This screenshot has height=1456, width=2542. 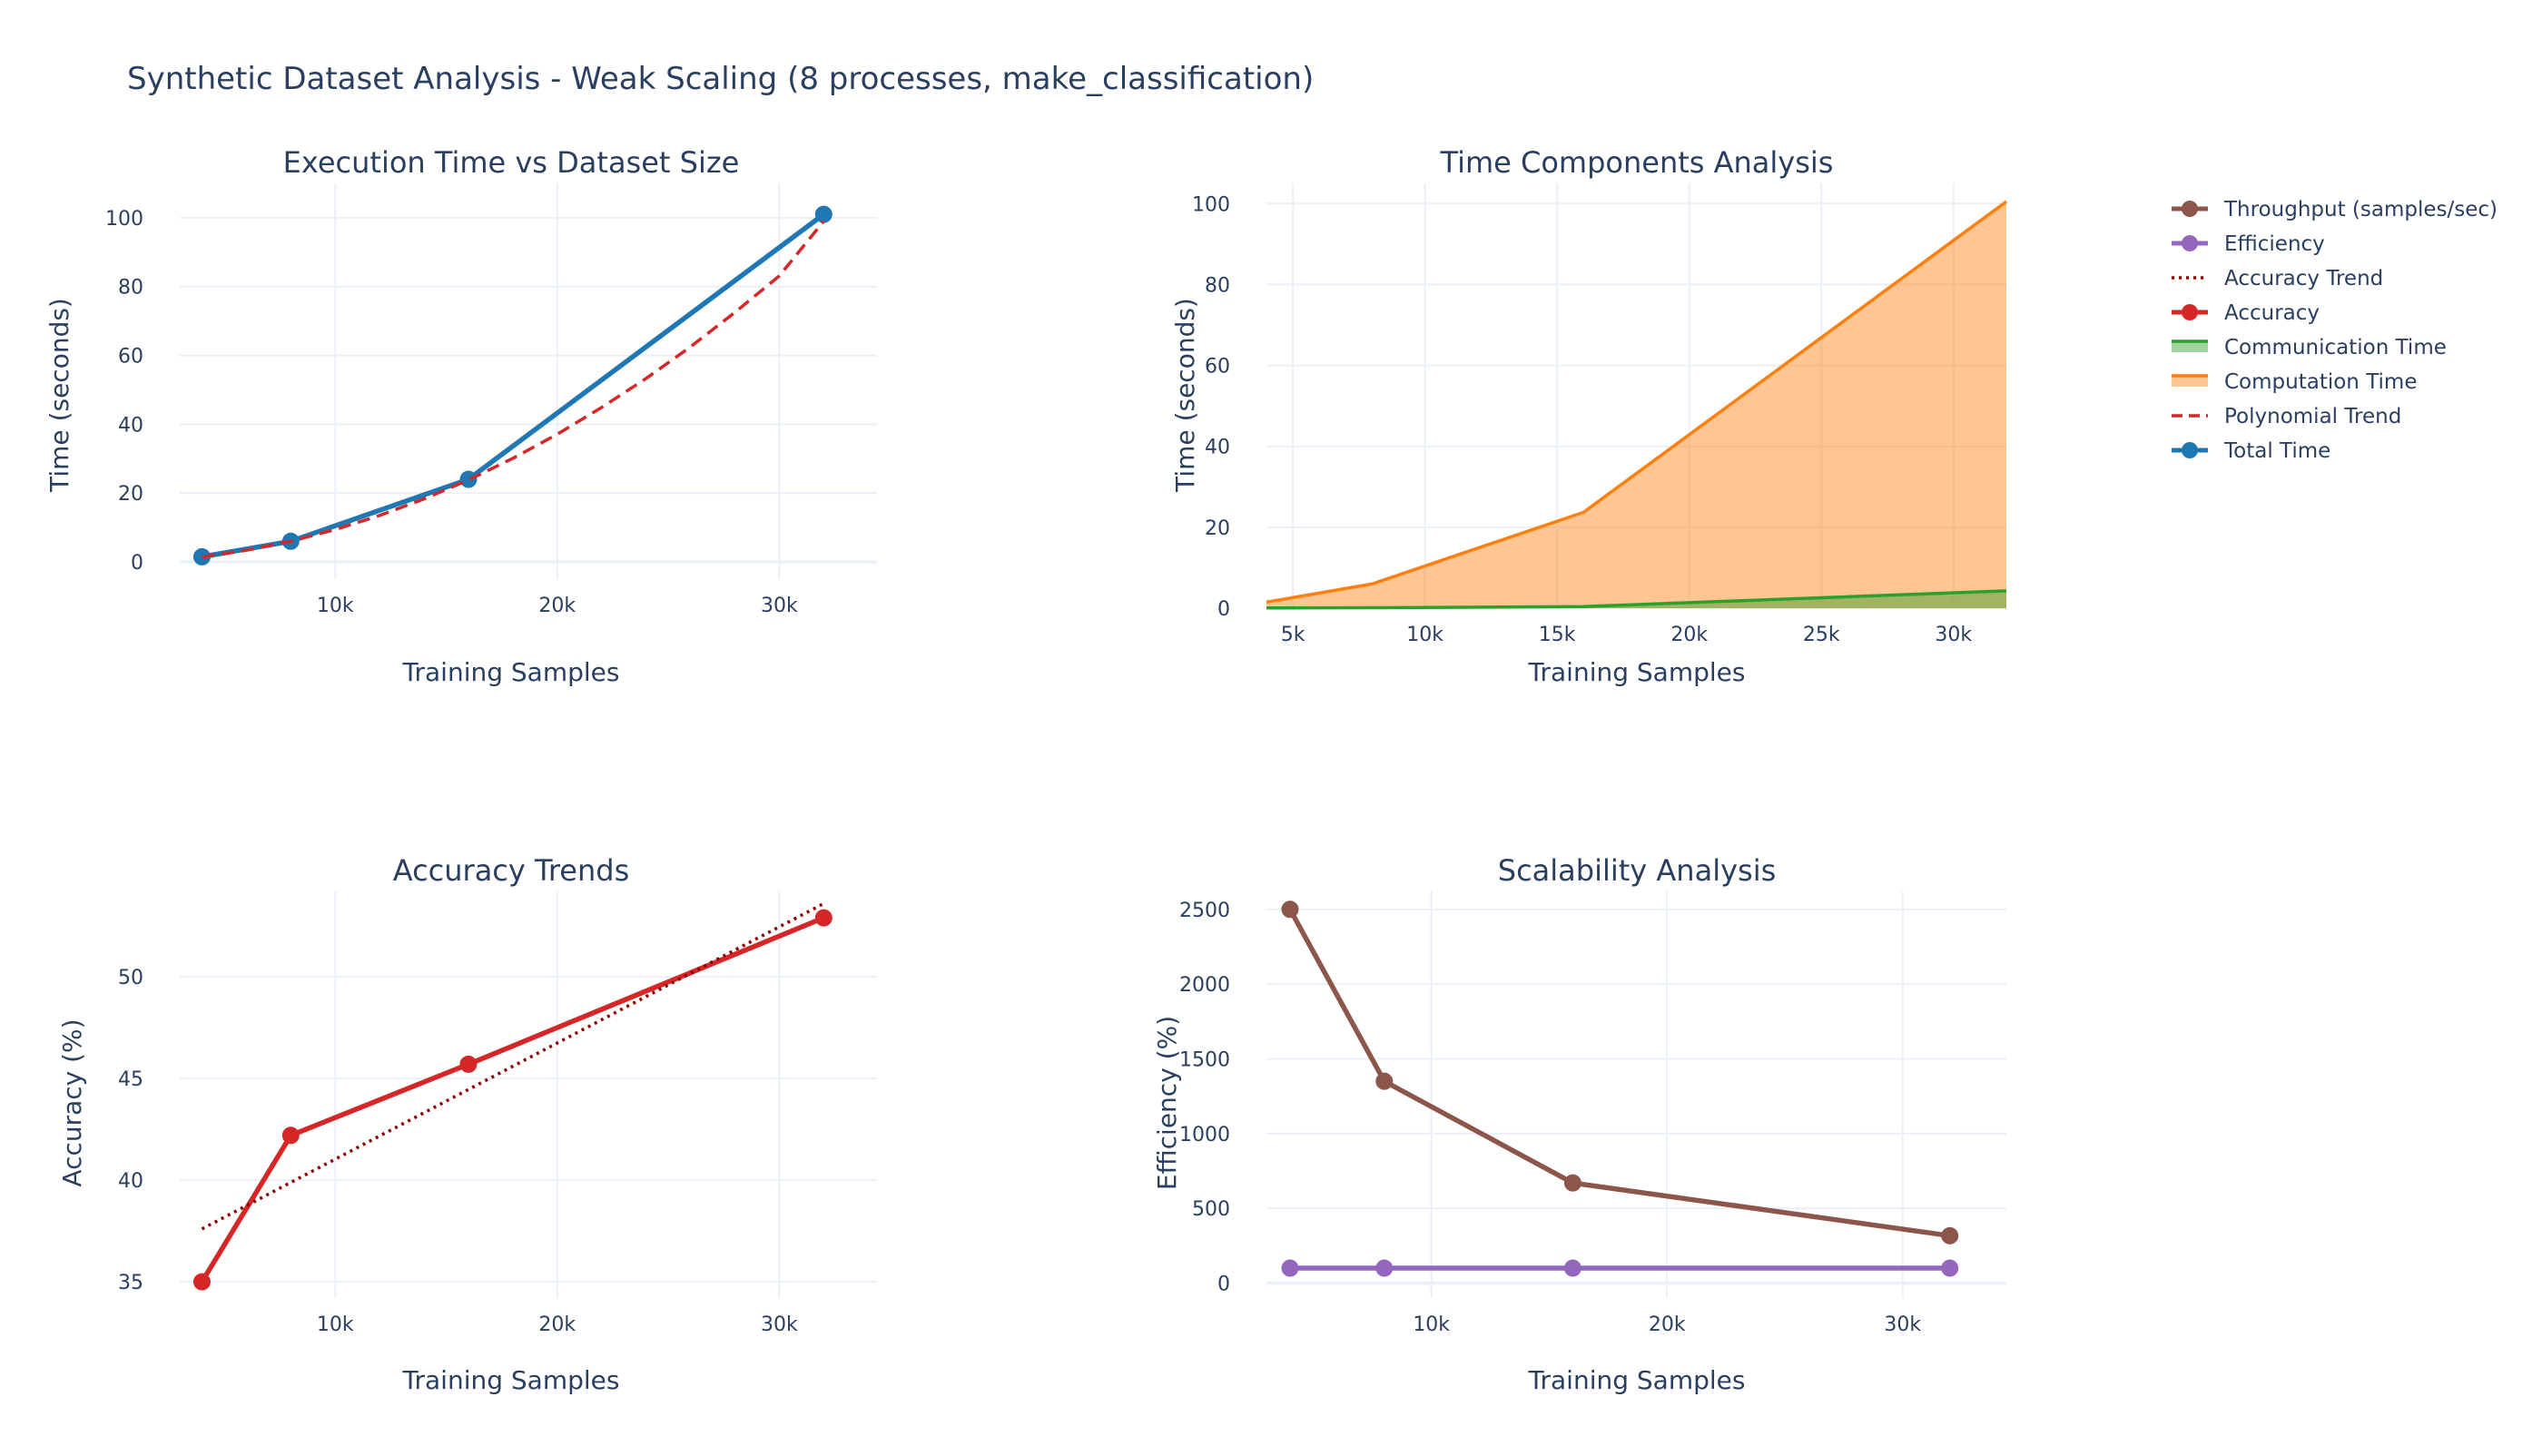 What do you see at coordinates (2272, 313) in the screenshot?
I see `legend-label: Accuracy` at bounding box center [2272, 313].